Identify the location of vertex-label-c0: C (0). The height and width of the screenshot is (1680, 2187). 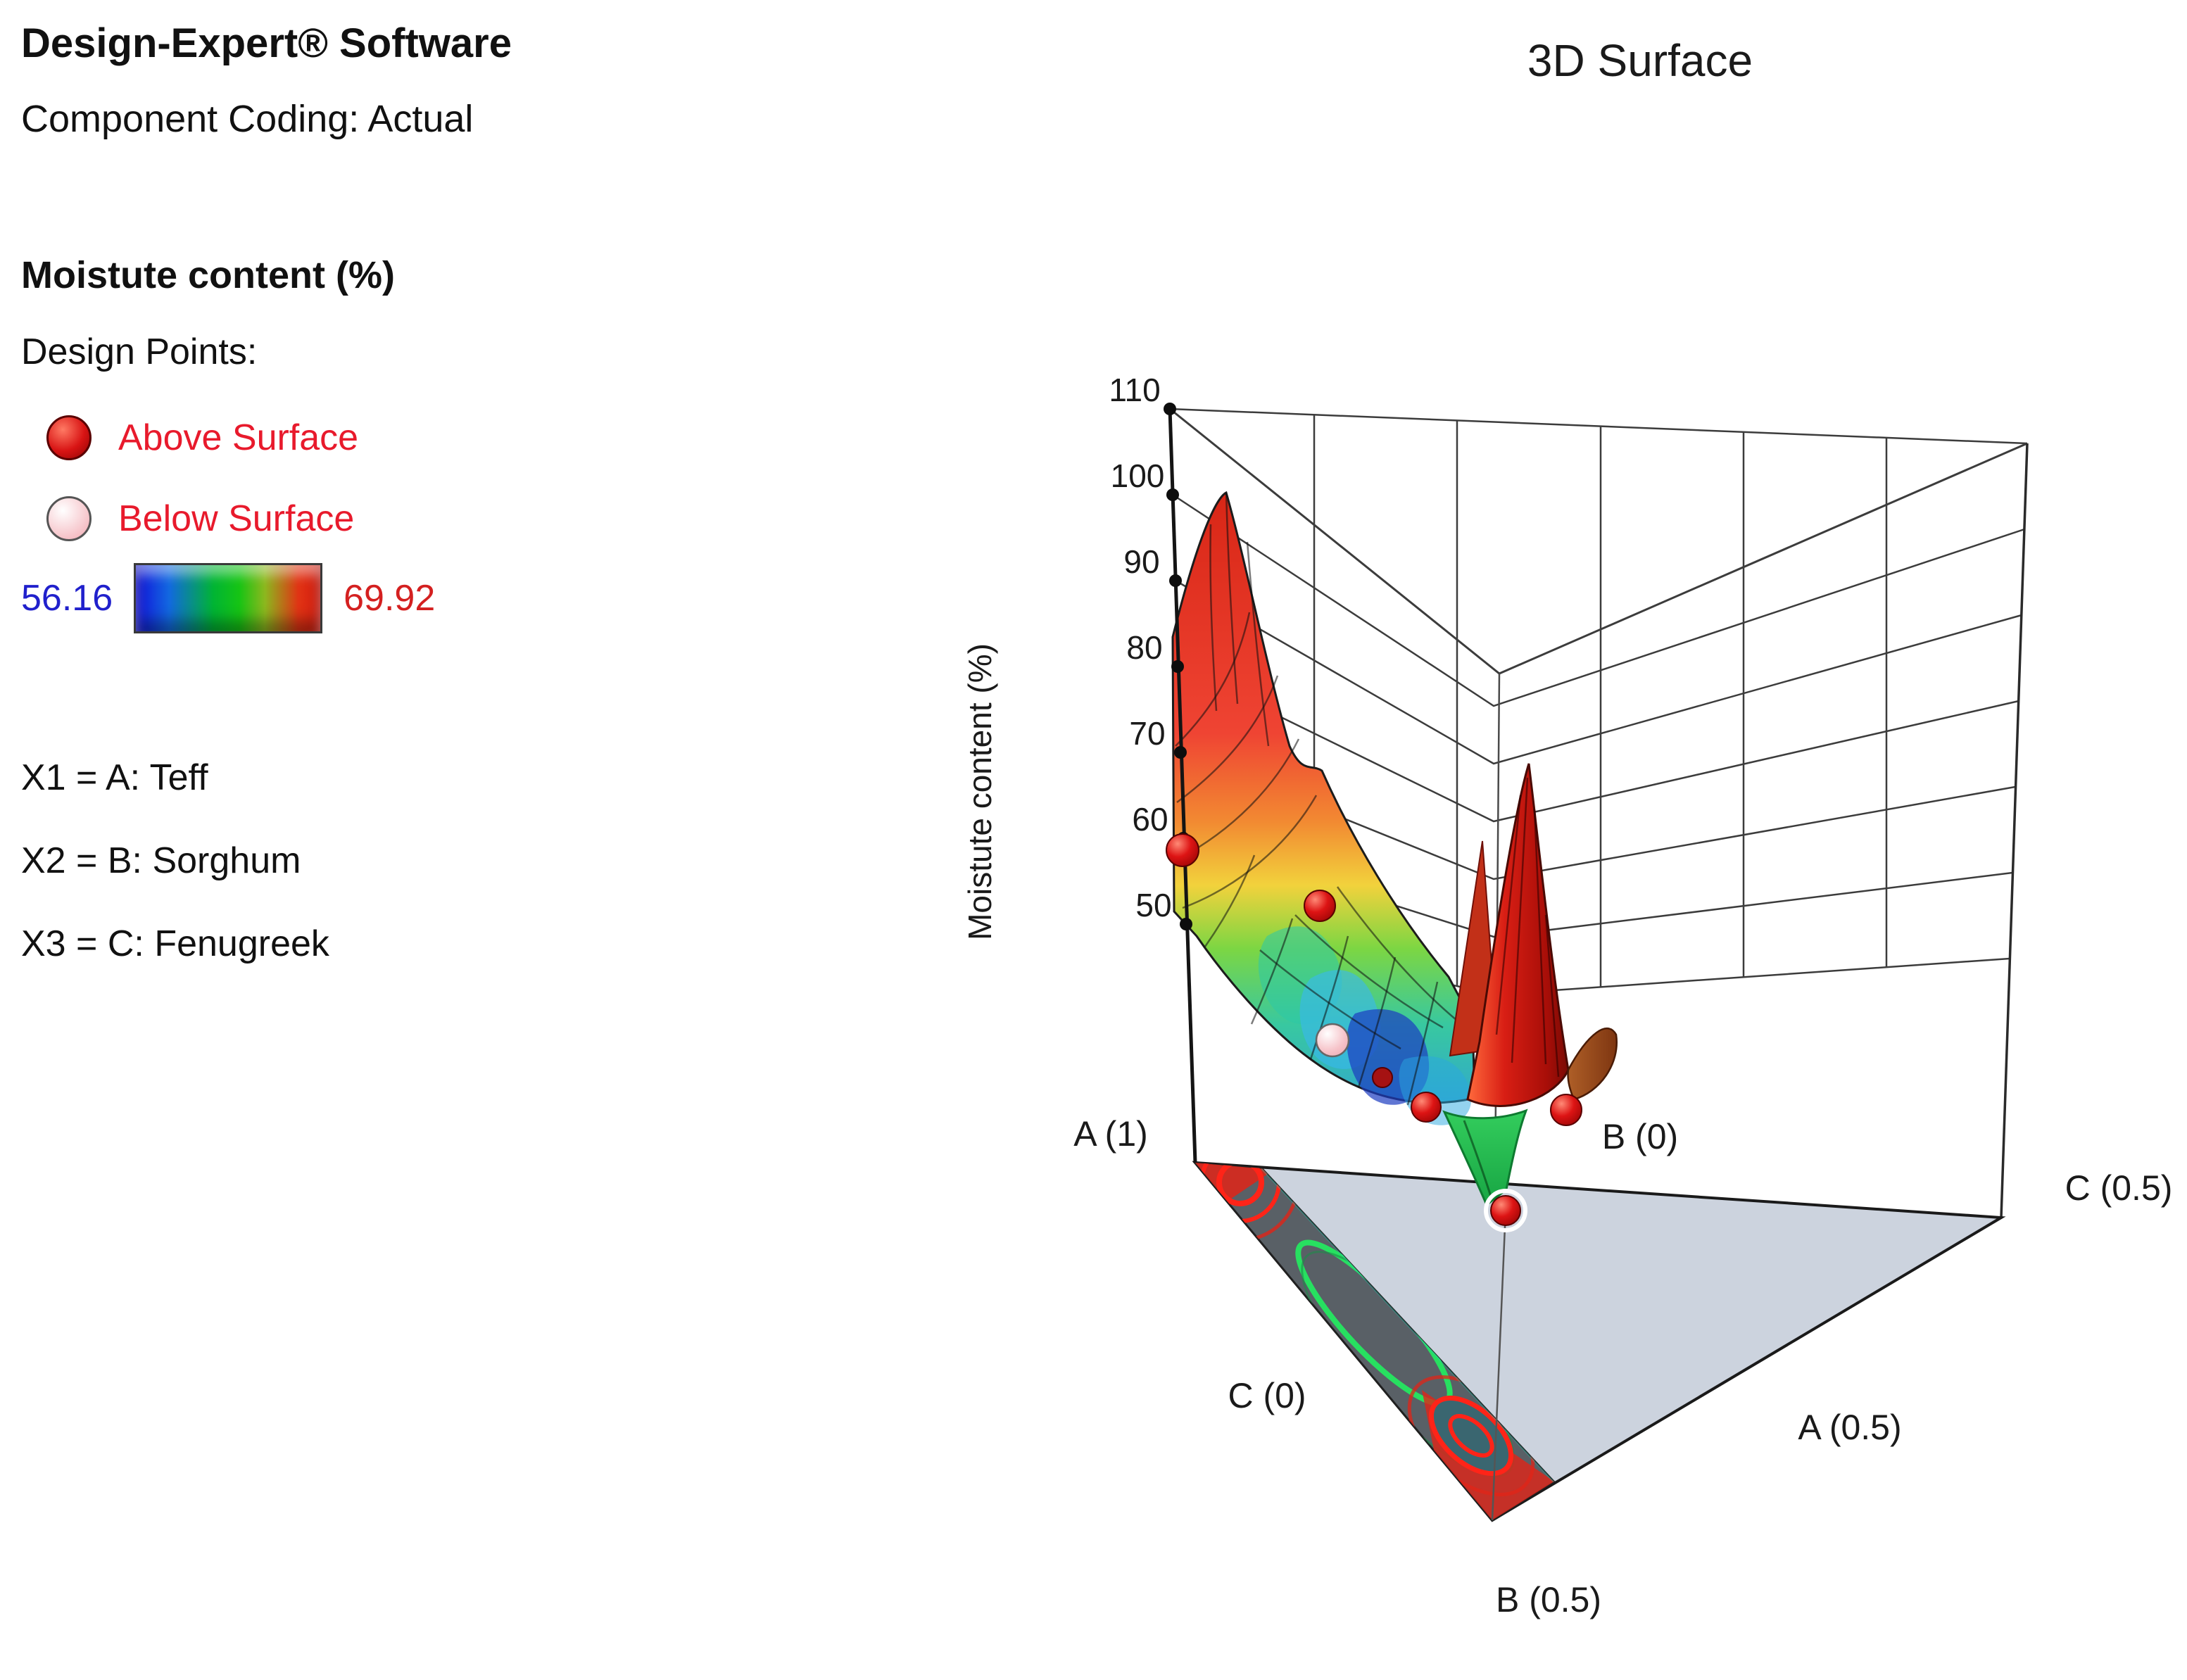
(1267, 1396).